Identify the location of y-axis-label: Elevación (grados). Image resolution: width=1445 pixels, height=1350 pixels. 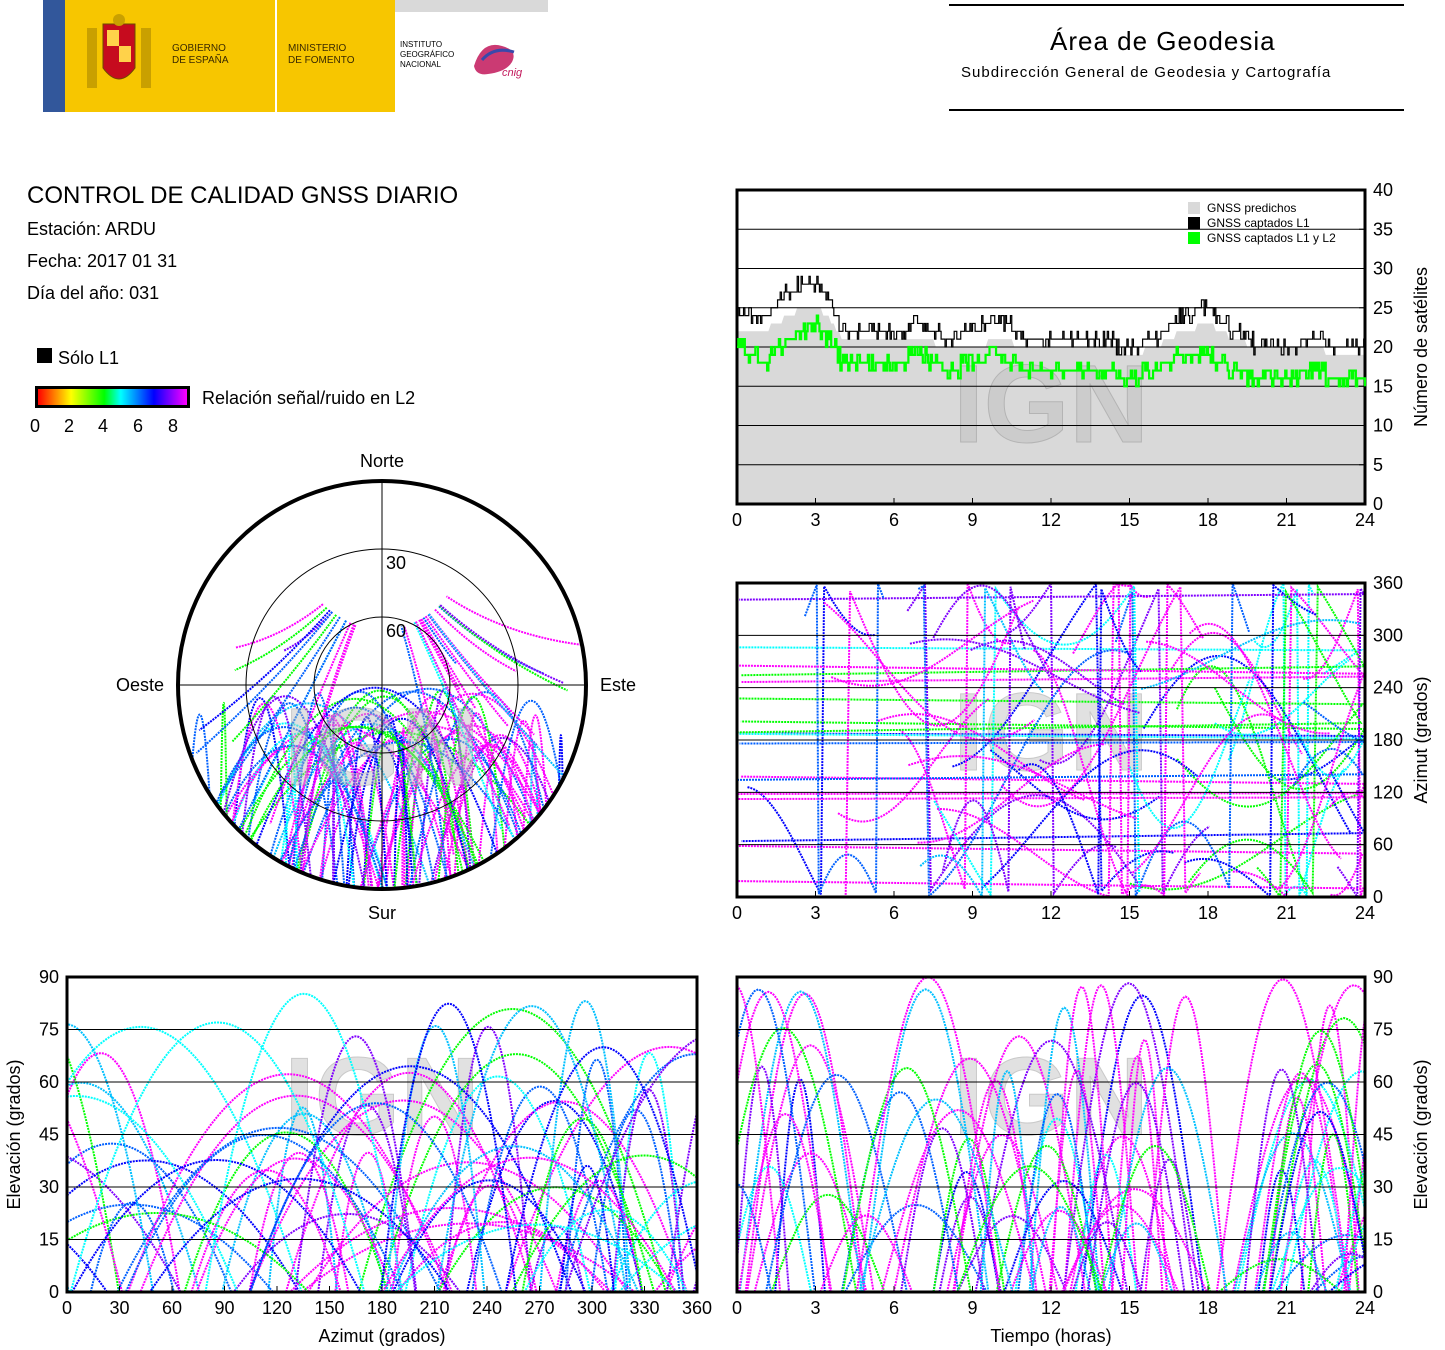
(14, 1134).